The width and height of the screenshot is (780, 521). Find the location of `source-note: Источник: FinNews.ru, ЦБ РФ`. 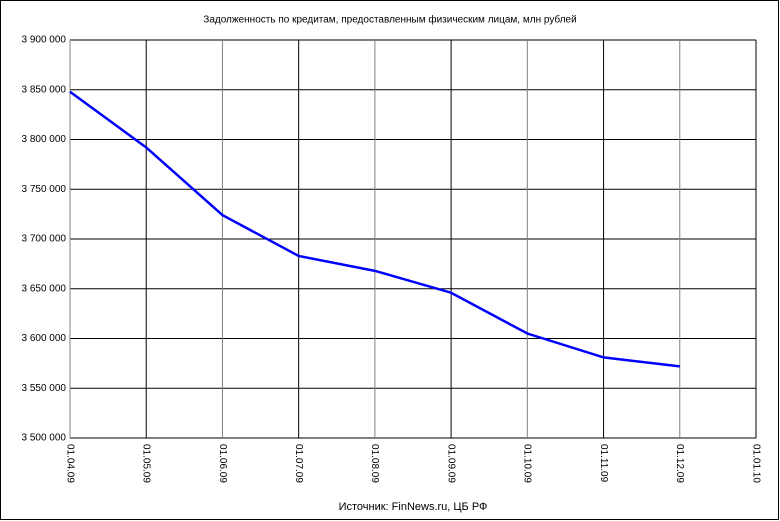

source-note: Источник: FinNews.ru, ЦБ РФ is located at coordinates (413, 507).